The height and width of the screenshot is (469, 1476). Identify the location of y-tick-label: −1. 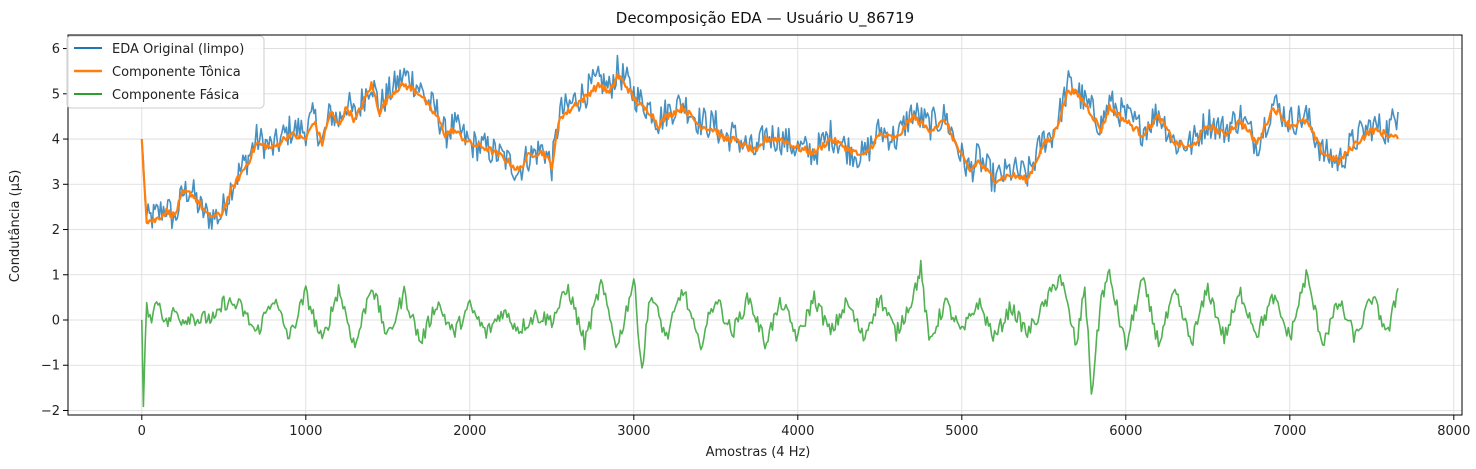
(50, 366).